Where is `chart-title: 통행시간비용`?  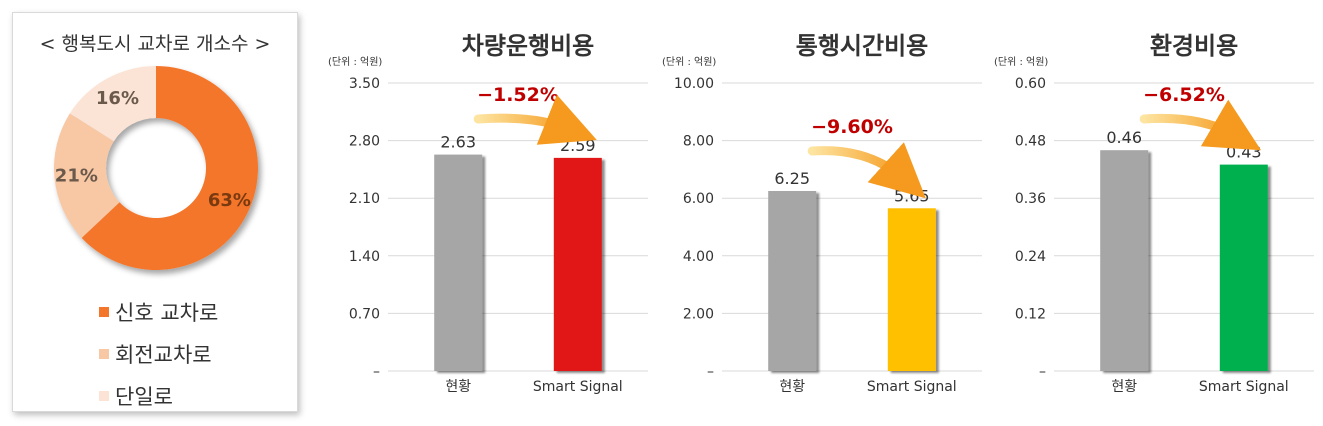
chart-title: 통행시간비용 is located at coordinates (862, 46).